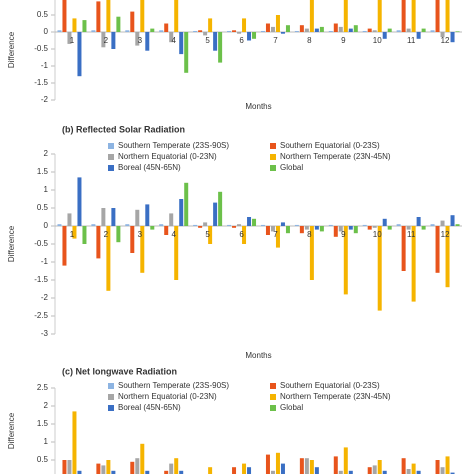  I want to click on legend-label: Southern Temperate (23S-90S), so click(173, 145).